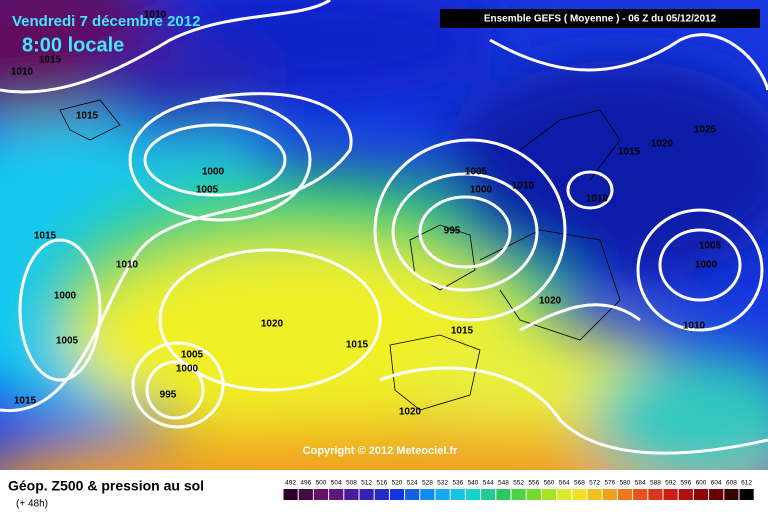 The height and width of the screenshot is (512, 768). I want to click on scale-label: 588, so click(655, 483).